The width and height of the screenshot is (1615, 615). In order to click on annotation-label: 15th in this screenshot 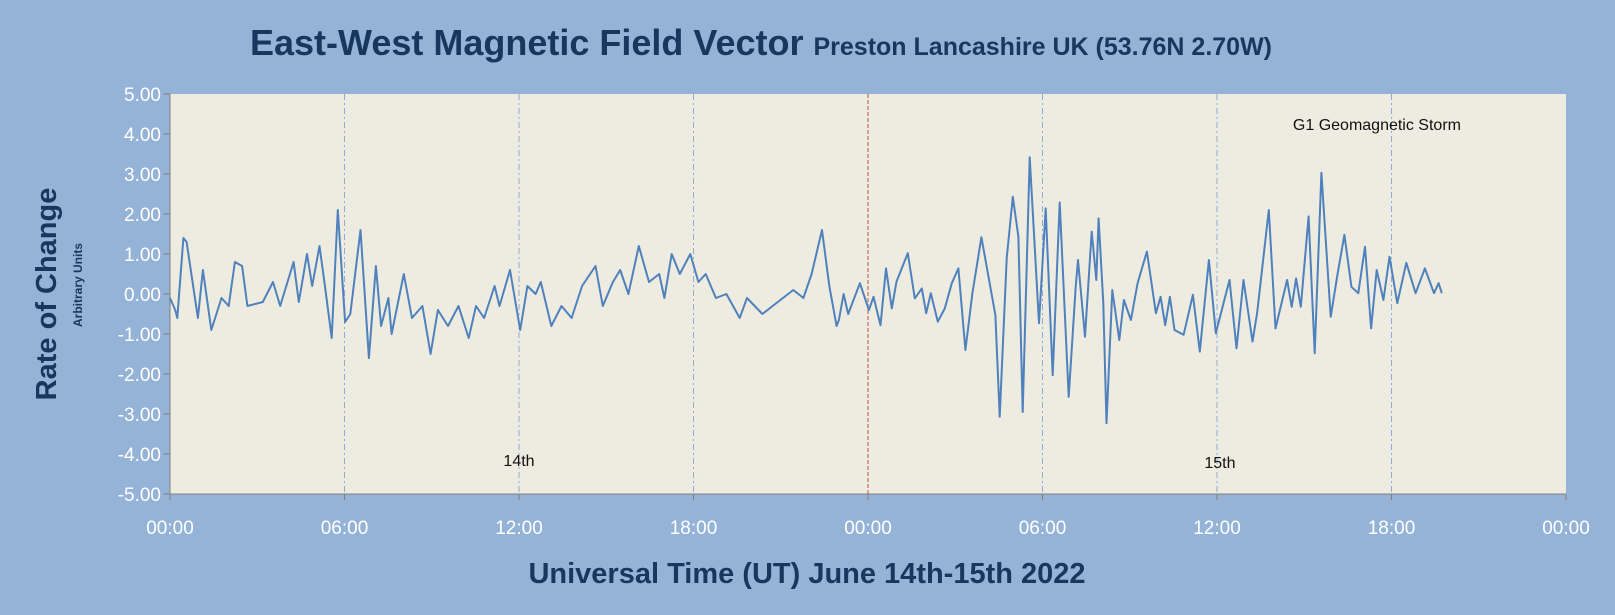, I will do `click(1219, 463)`.